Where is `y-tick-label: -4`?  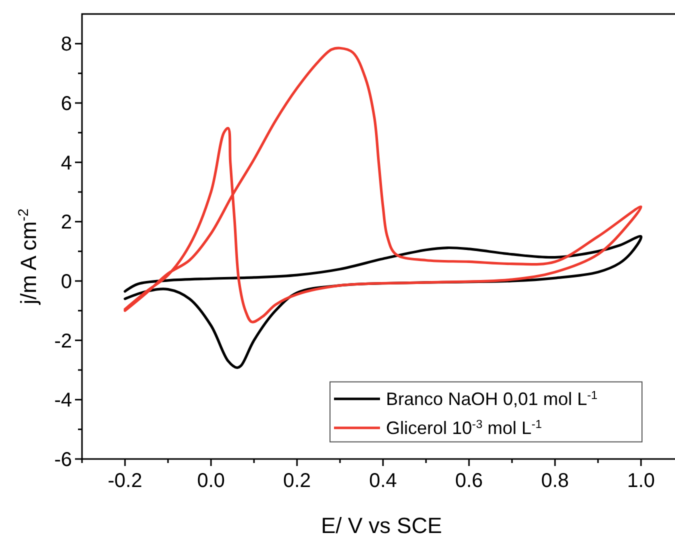 y-tick-label: -4 is located at coordinates (63, 401).